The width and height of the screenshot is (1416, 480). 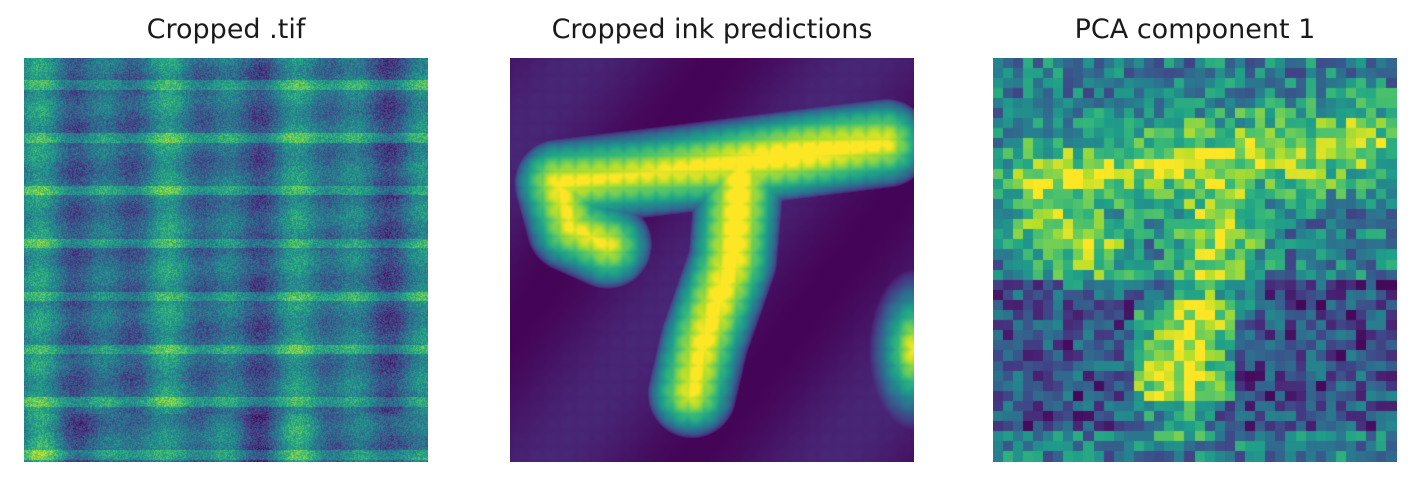 What do you see at coordinates (226, 29) in the screenshot?
I see `panel-title: Cropped .tif` at bounding box center [226, 29].